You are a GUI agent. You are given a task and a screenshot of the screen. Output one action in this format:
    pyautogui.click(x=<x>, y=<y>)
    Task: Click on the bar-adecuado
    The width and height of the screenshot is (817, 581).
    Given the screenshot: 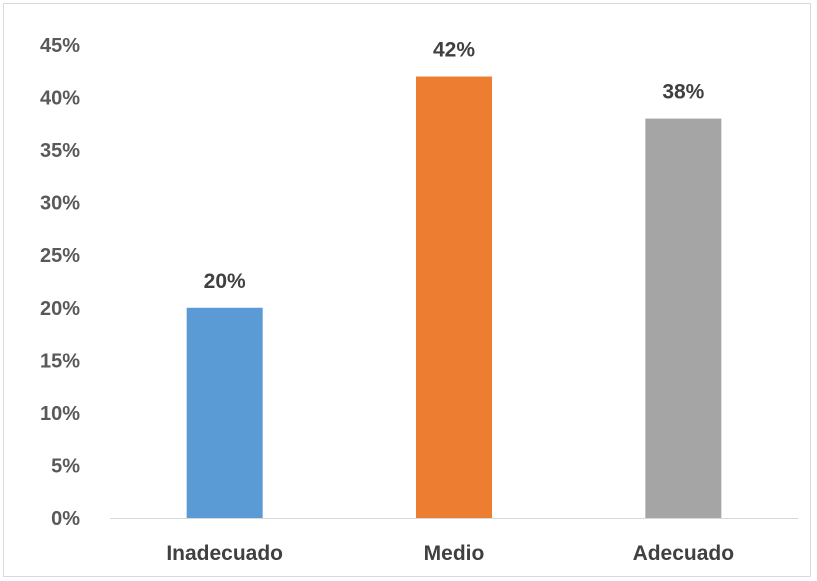 What is the action you would take?
    pyautogui.click(x=683, y=318)
    